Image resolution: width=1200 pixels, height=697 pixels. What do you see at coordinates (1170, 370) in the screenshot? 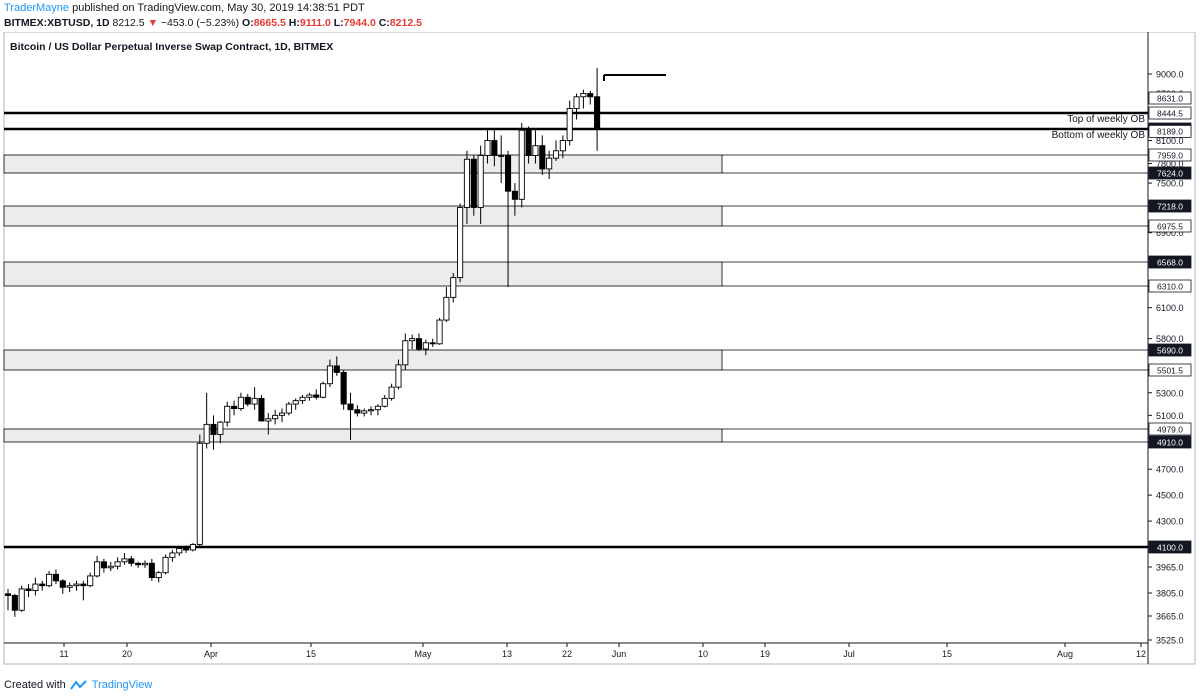
I see `price-label-11: 5501.5` at bounding box center [1170, 370].